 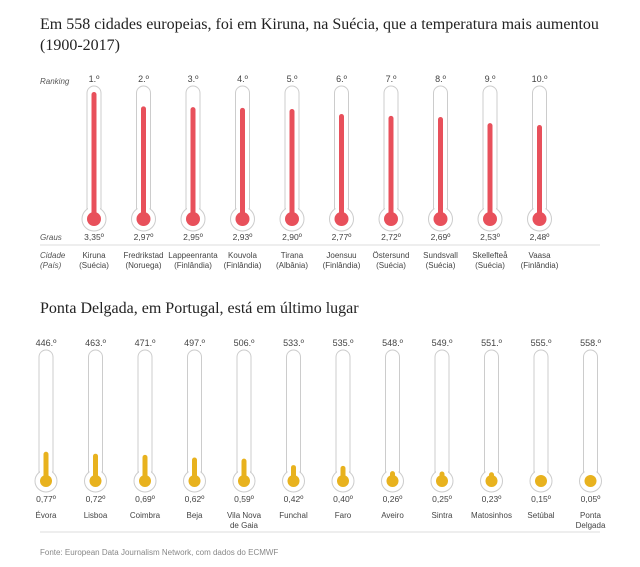 What do you see at coordinates (195, 343) in the screenshot?
I see `ranking-label: 497.º` at bounding box center [195, 343].